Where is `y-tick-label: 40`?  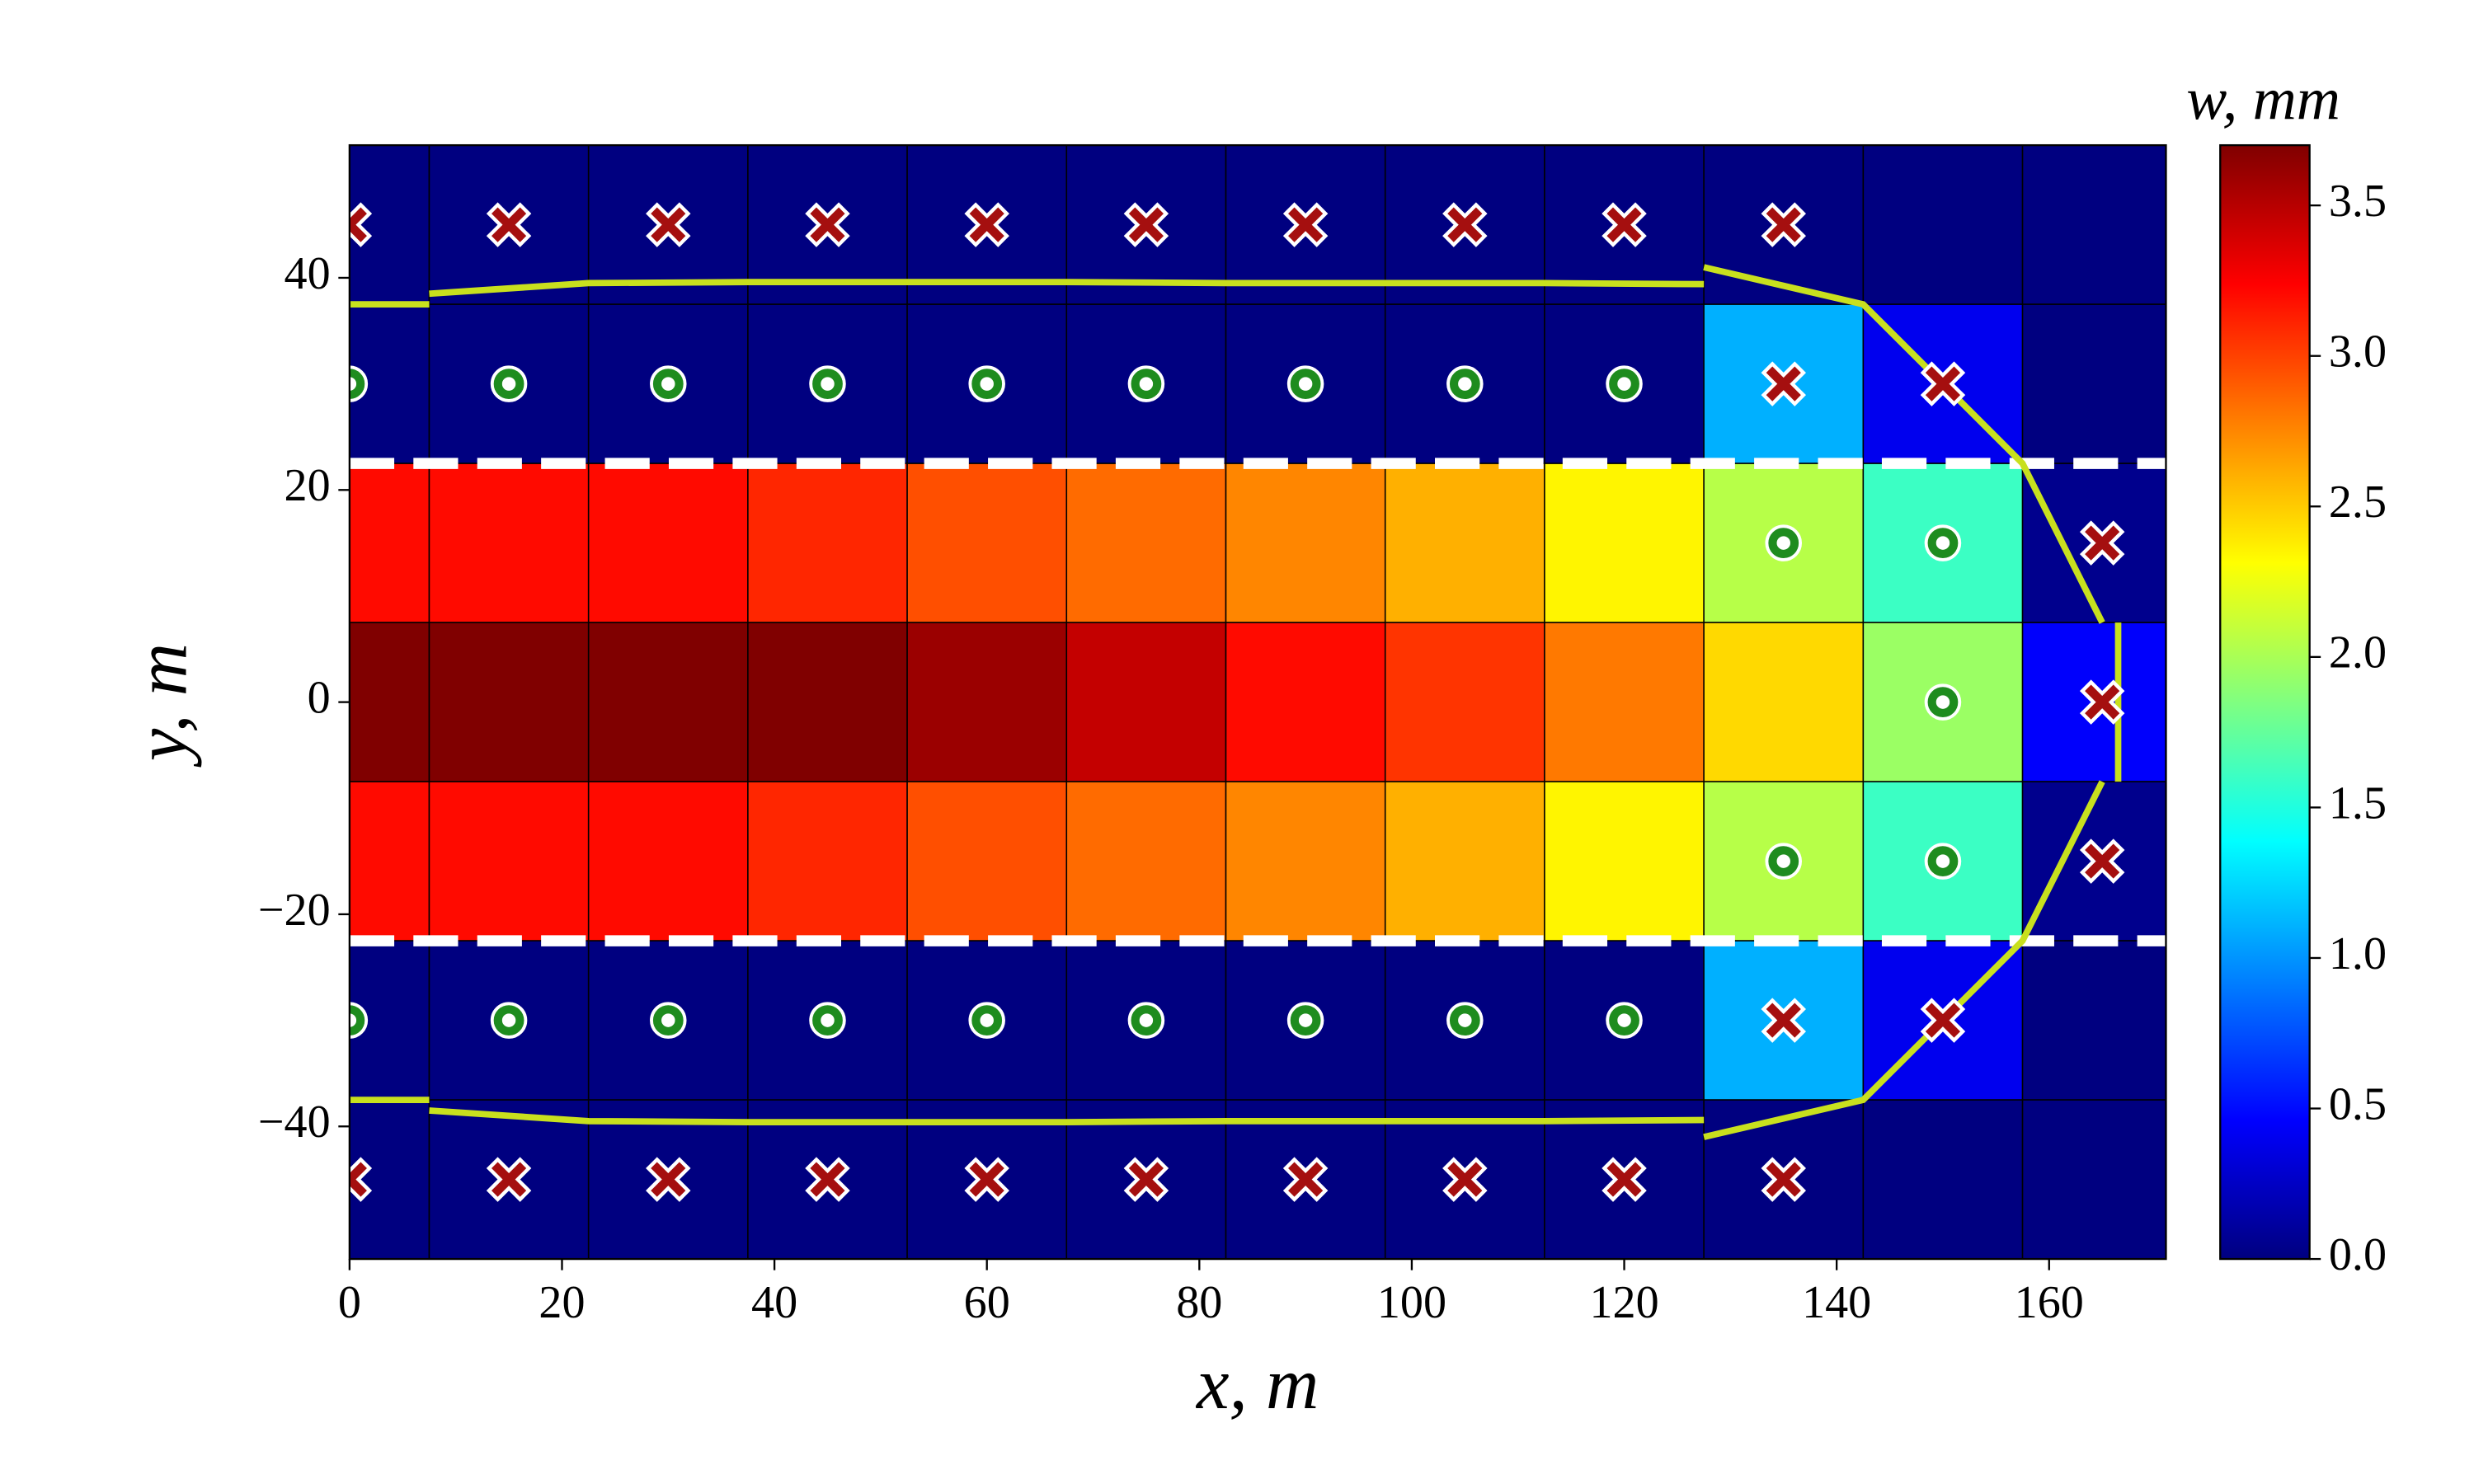
y-tick-label: 40 is located at coordinates (308, 273).